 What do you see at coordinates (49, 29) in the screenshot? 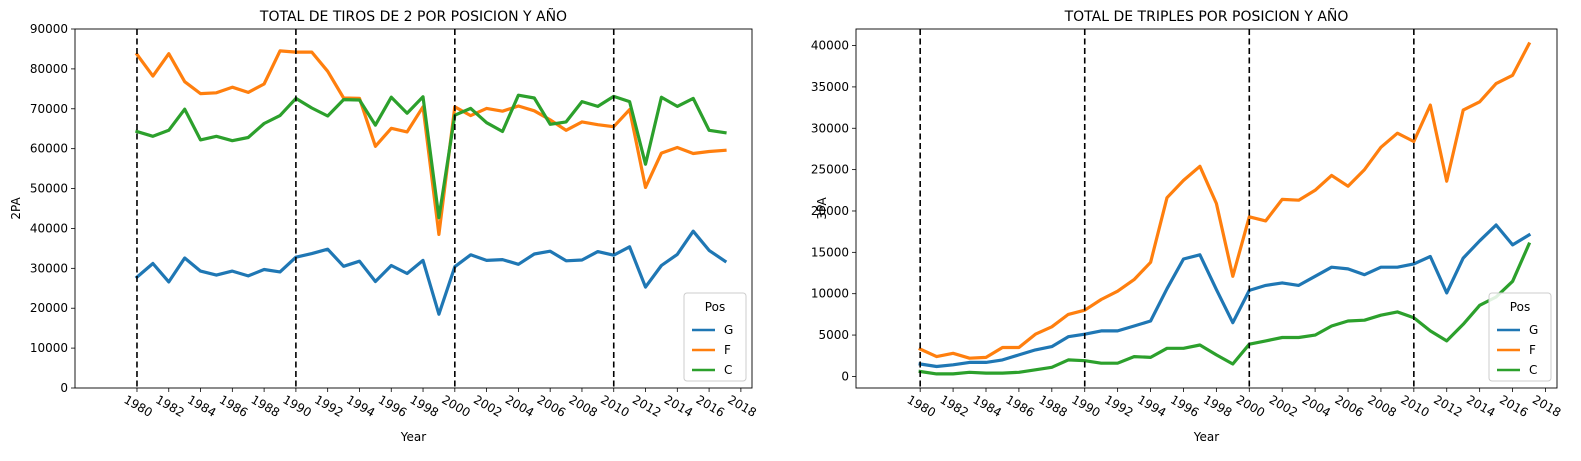
I see `y-tick-label: 90000` at bounding box center [49, 29].